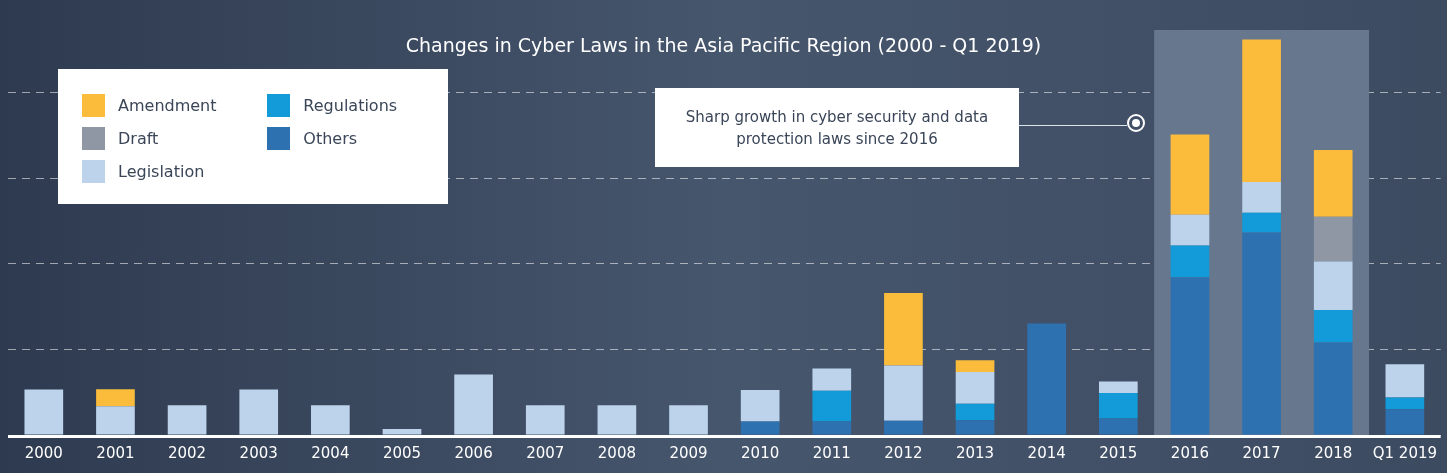  I want to click on x-tick-label: 2011, so click(831, 452).